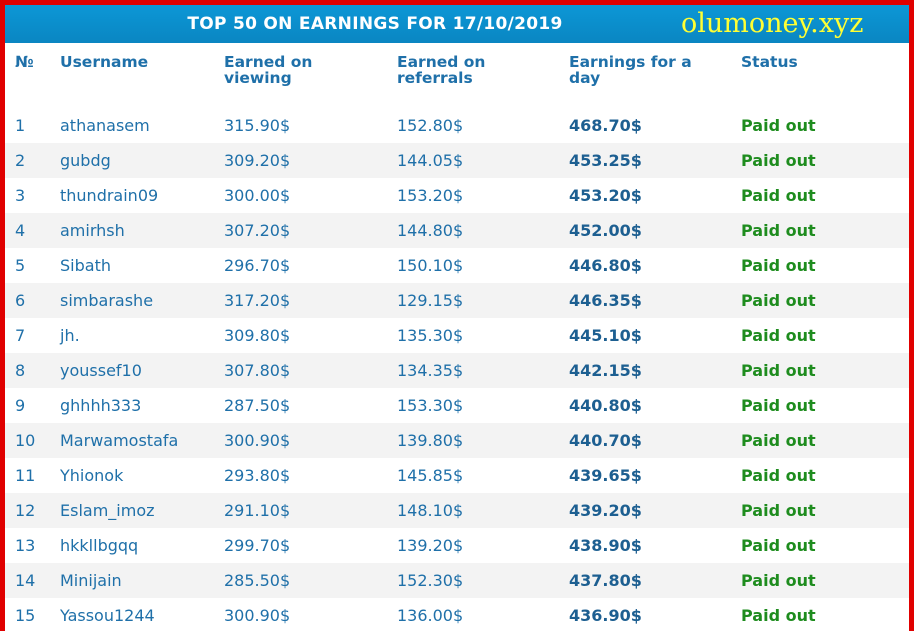 This screenshot has height=633, width=914. What do you see at coordinates (142, 300) in the screenshot?
I see `username-link: simbarashe` at bounding box center [142, 300].